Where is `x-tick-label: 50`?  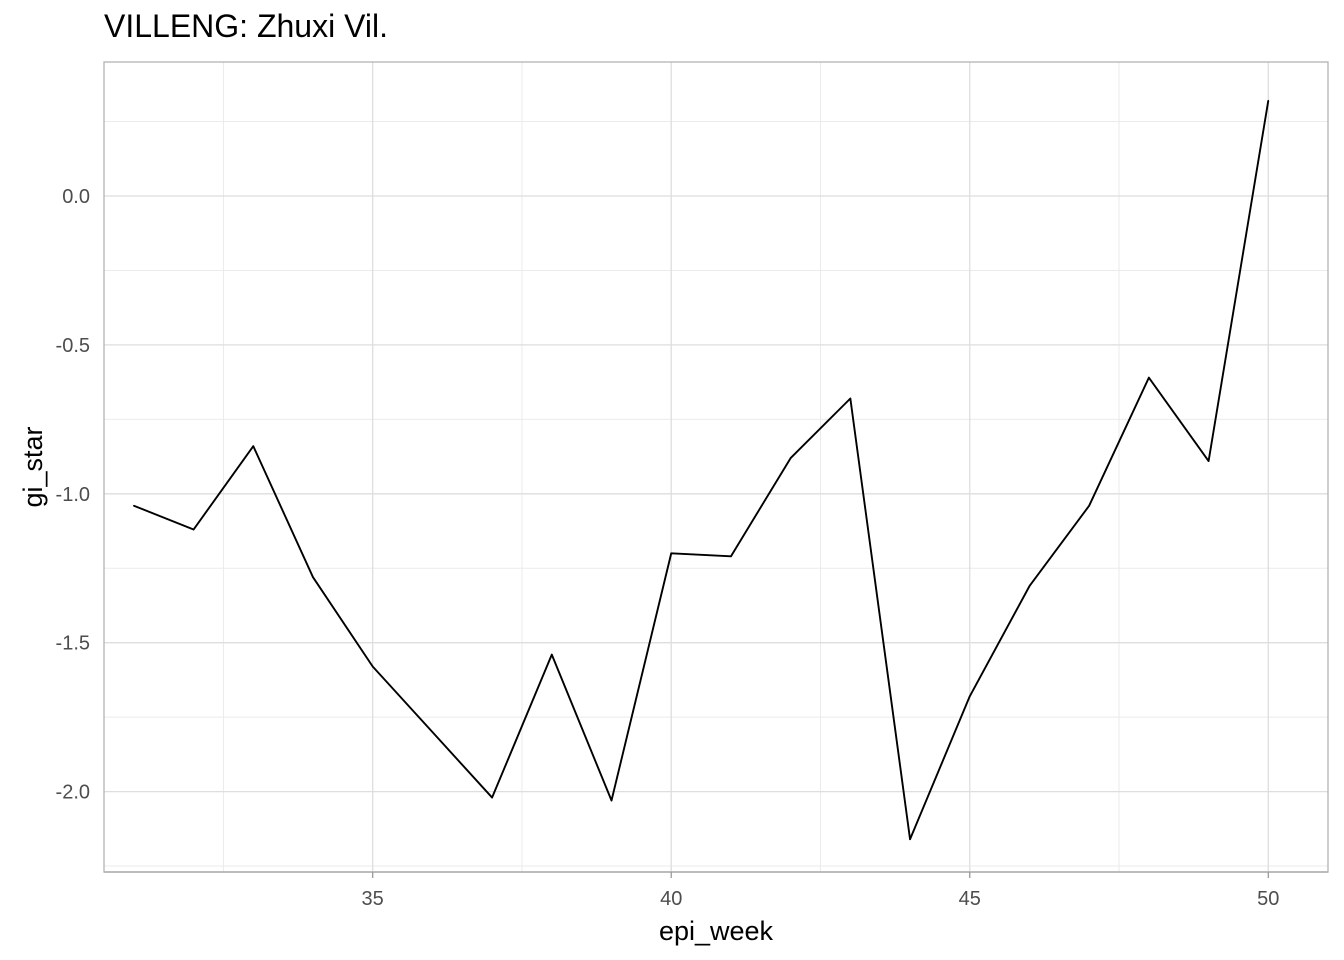
x-tick-label: 50 is located at coordinates (1268, 899).